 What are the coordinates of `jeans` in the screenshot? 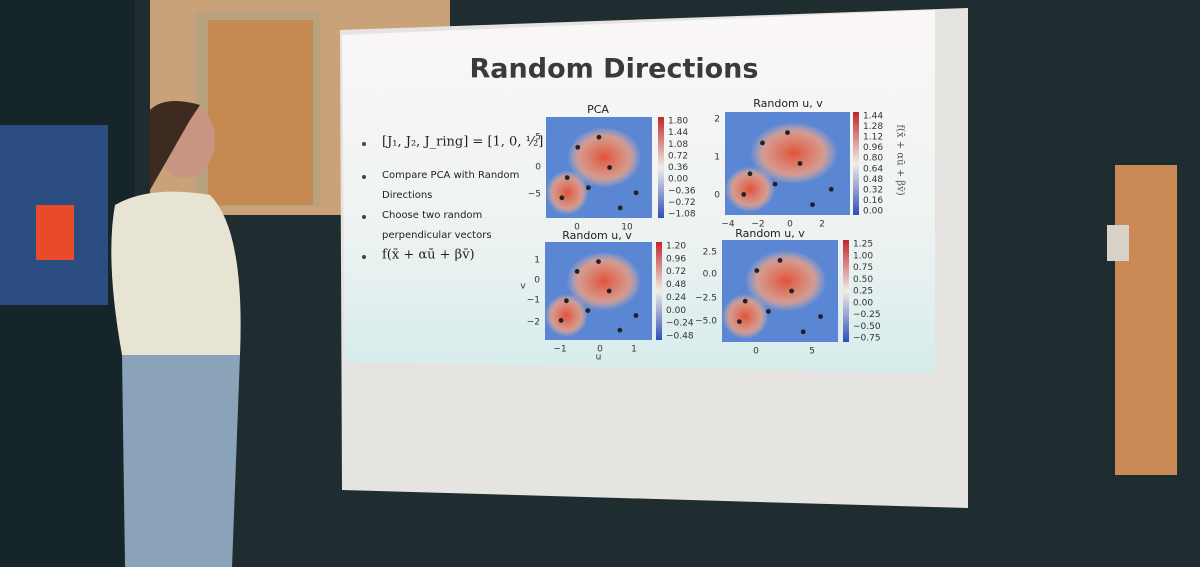 It's located at (181, 461).